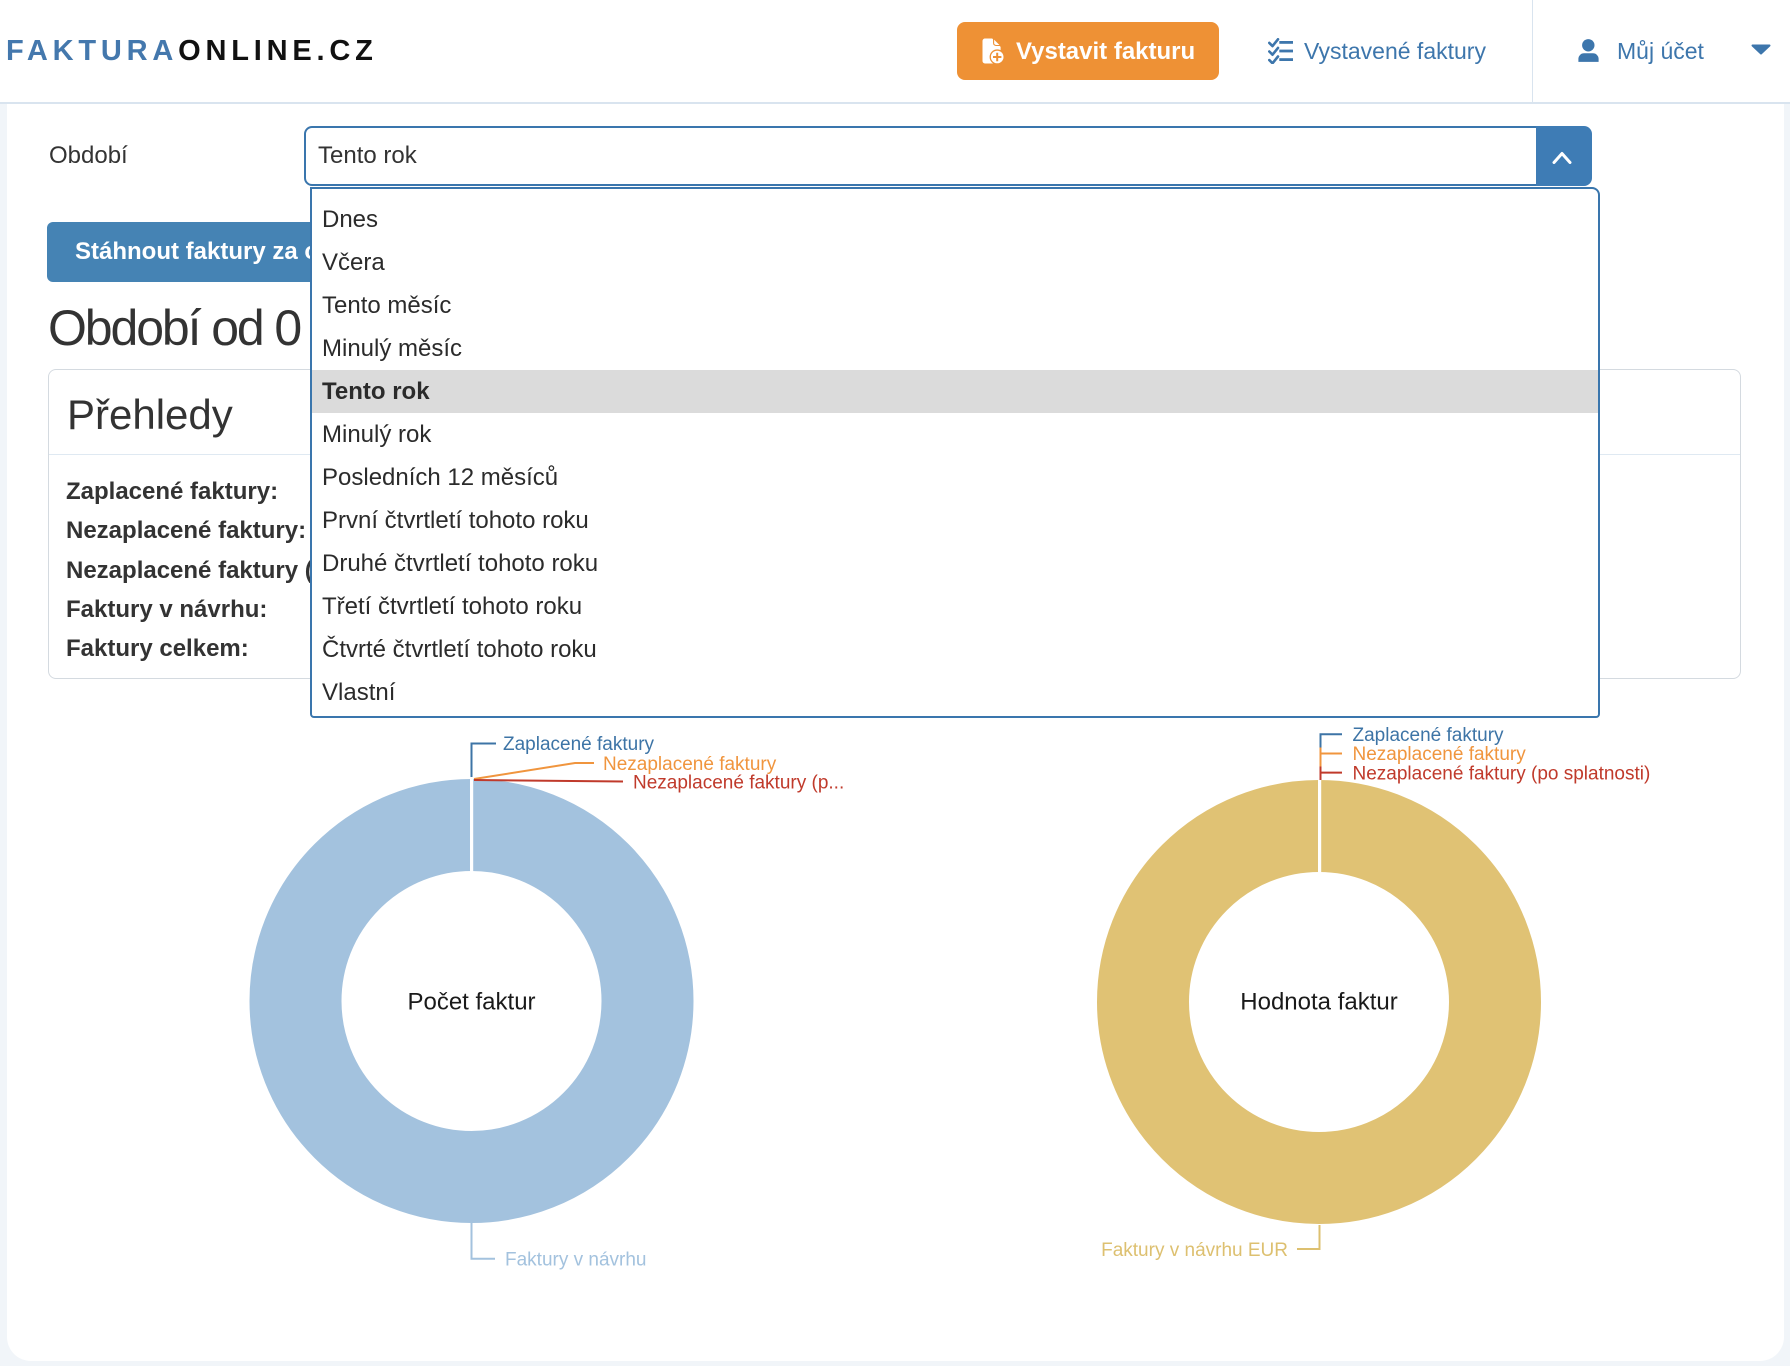 This screenshot has width=1790, height=1366. Describe the element at coordinates (1318, 1002) in the screenshot. I see `svg-text: Hodnota faktur` at that location.